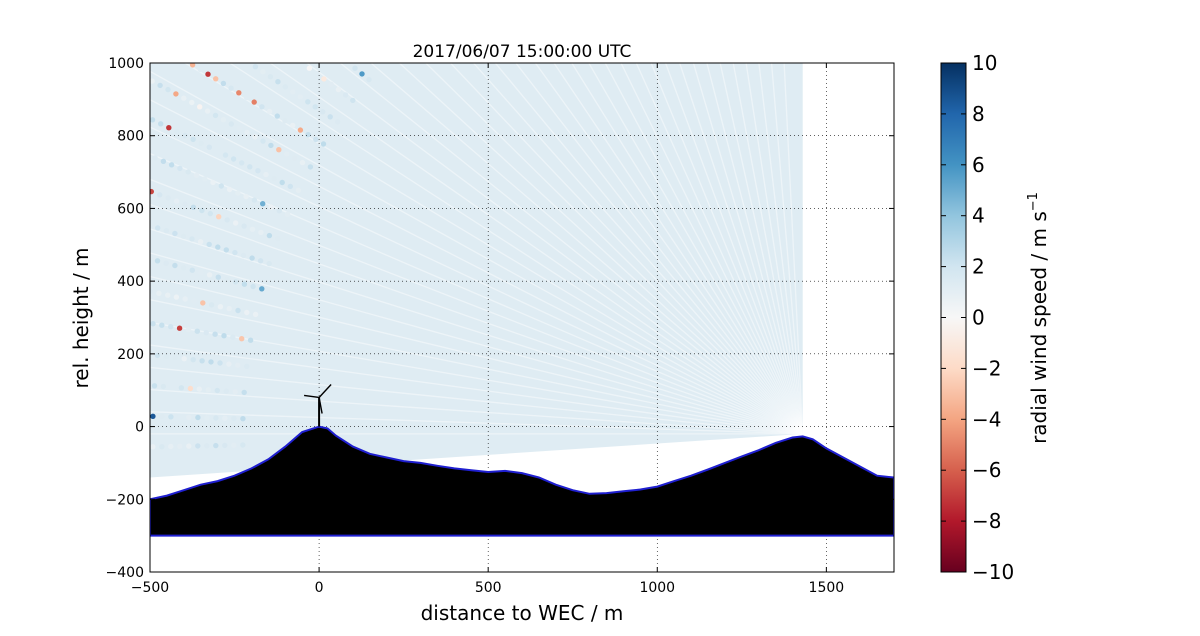 The image size is (1200, 636). What do you see at coordinates (130, 355) in the screenshot?
I see `y-tick-label: 200` at bounding box center [130, 355].